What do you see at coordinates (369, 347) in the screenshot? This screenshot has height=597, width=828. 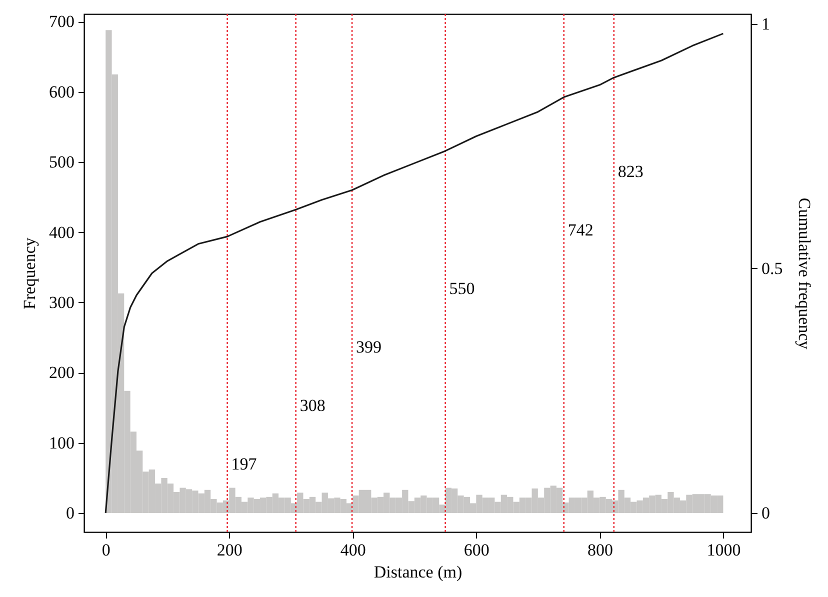 I see `ref-line-label: 399` at bounding box center [369, 347].